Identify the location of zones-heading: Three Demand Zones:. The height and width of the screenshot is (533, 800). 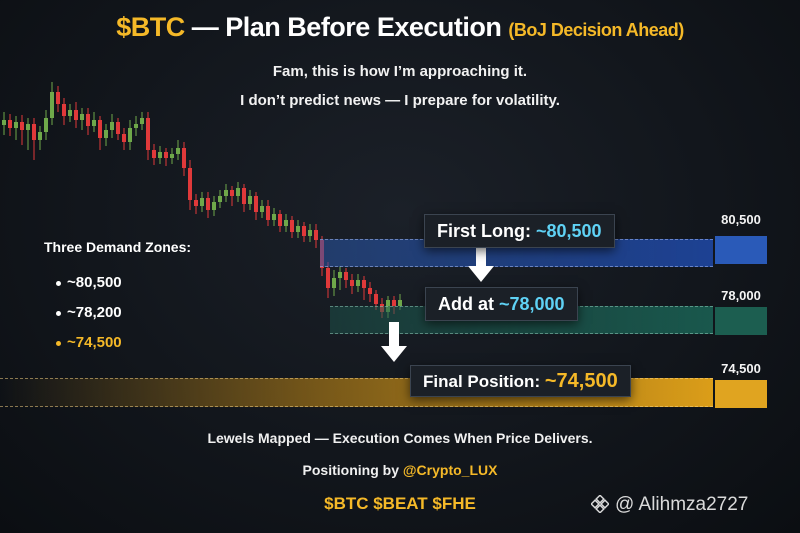
(118, 247).